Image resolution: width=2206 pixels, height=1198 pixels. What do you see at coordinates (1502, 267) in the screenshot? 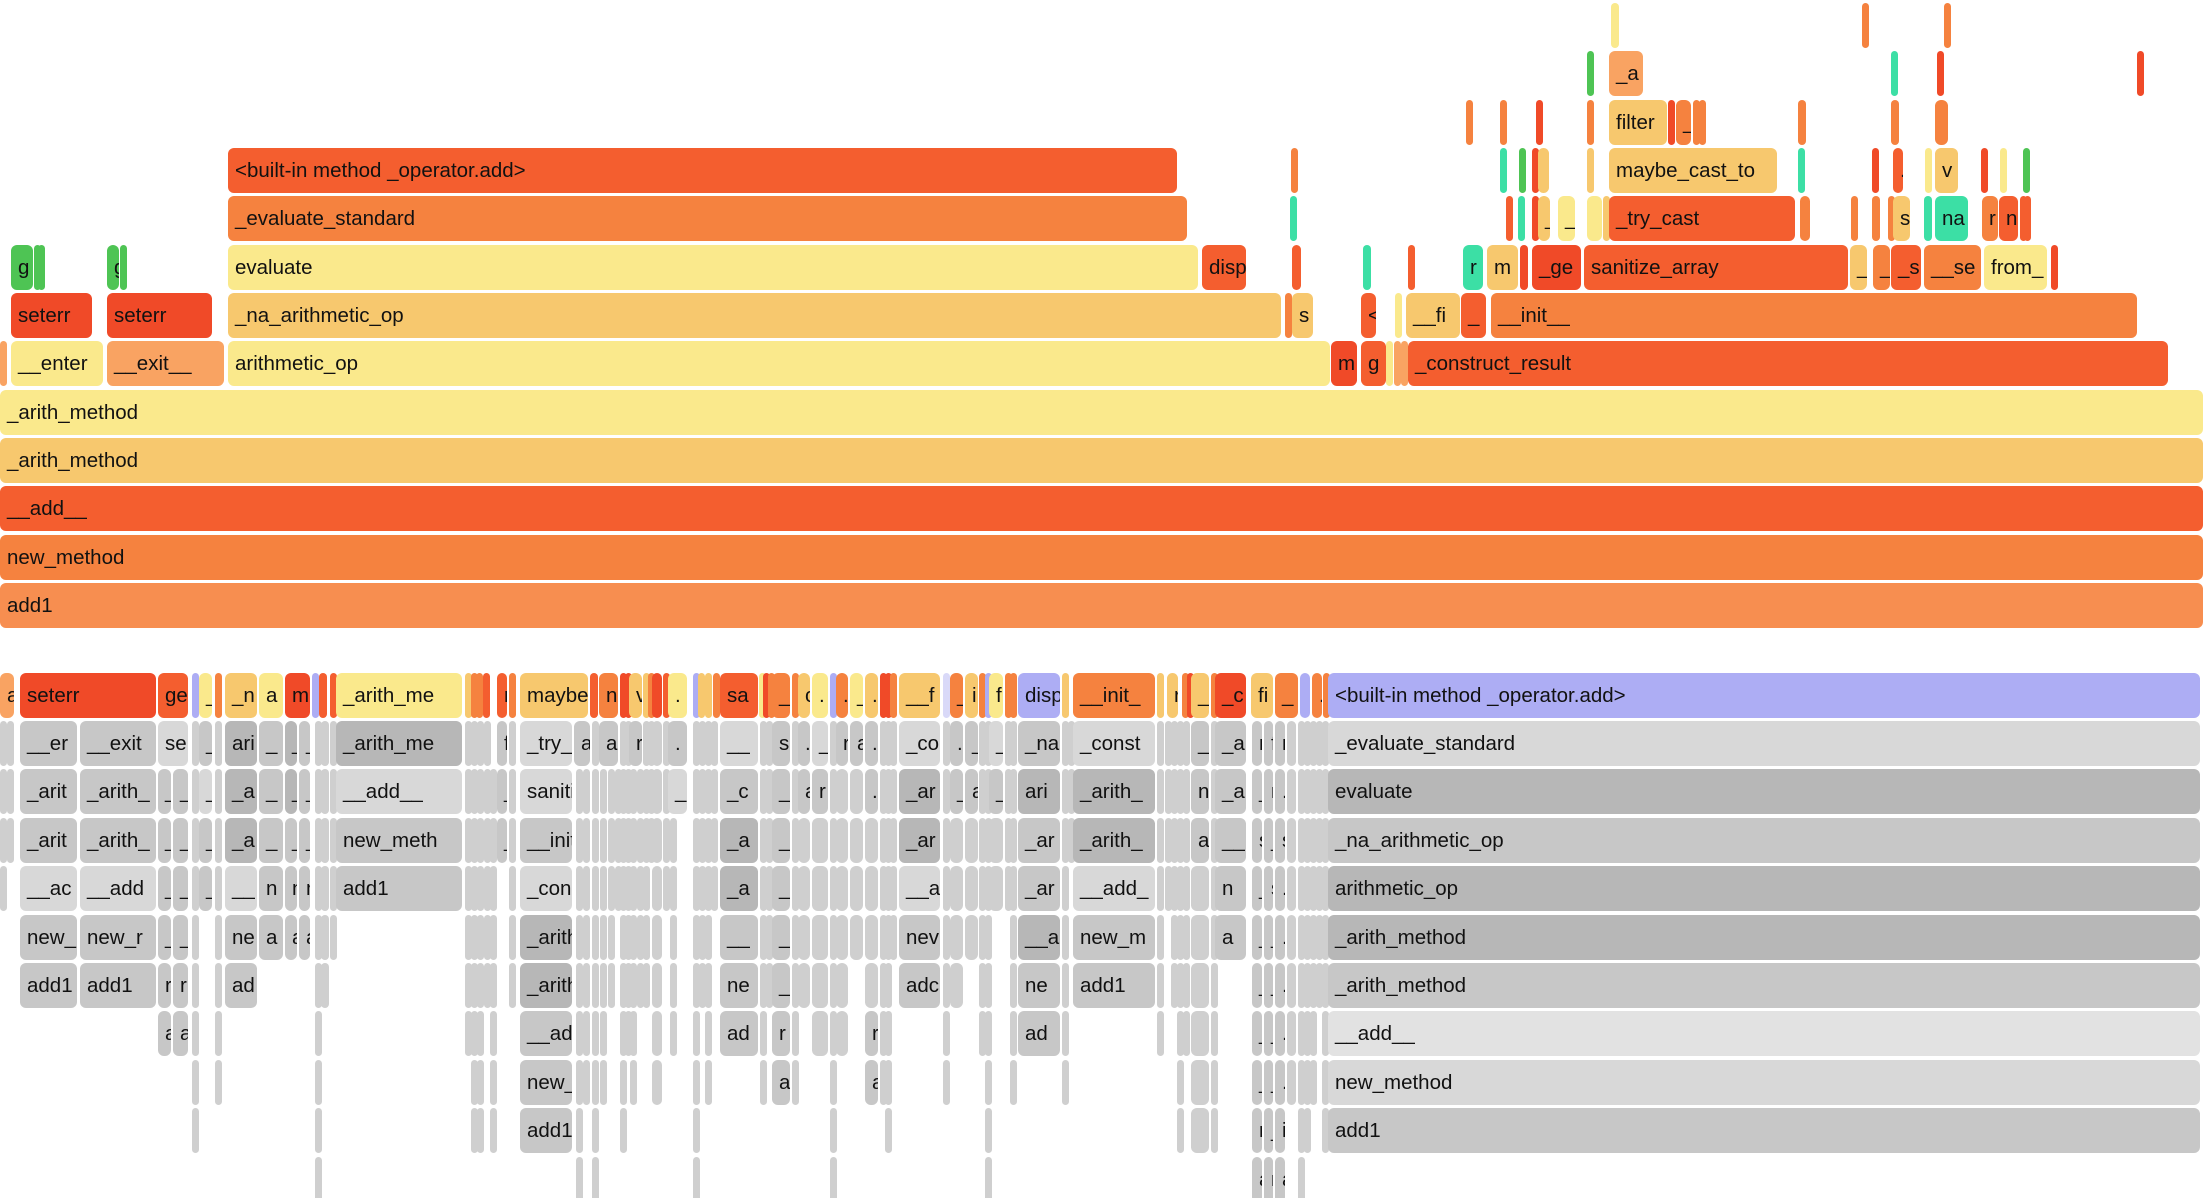
I see `frame-block: m` at bounding box center [1502, 267].